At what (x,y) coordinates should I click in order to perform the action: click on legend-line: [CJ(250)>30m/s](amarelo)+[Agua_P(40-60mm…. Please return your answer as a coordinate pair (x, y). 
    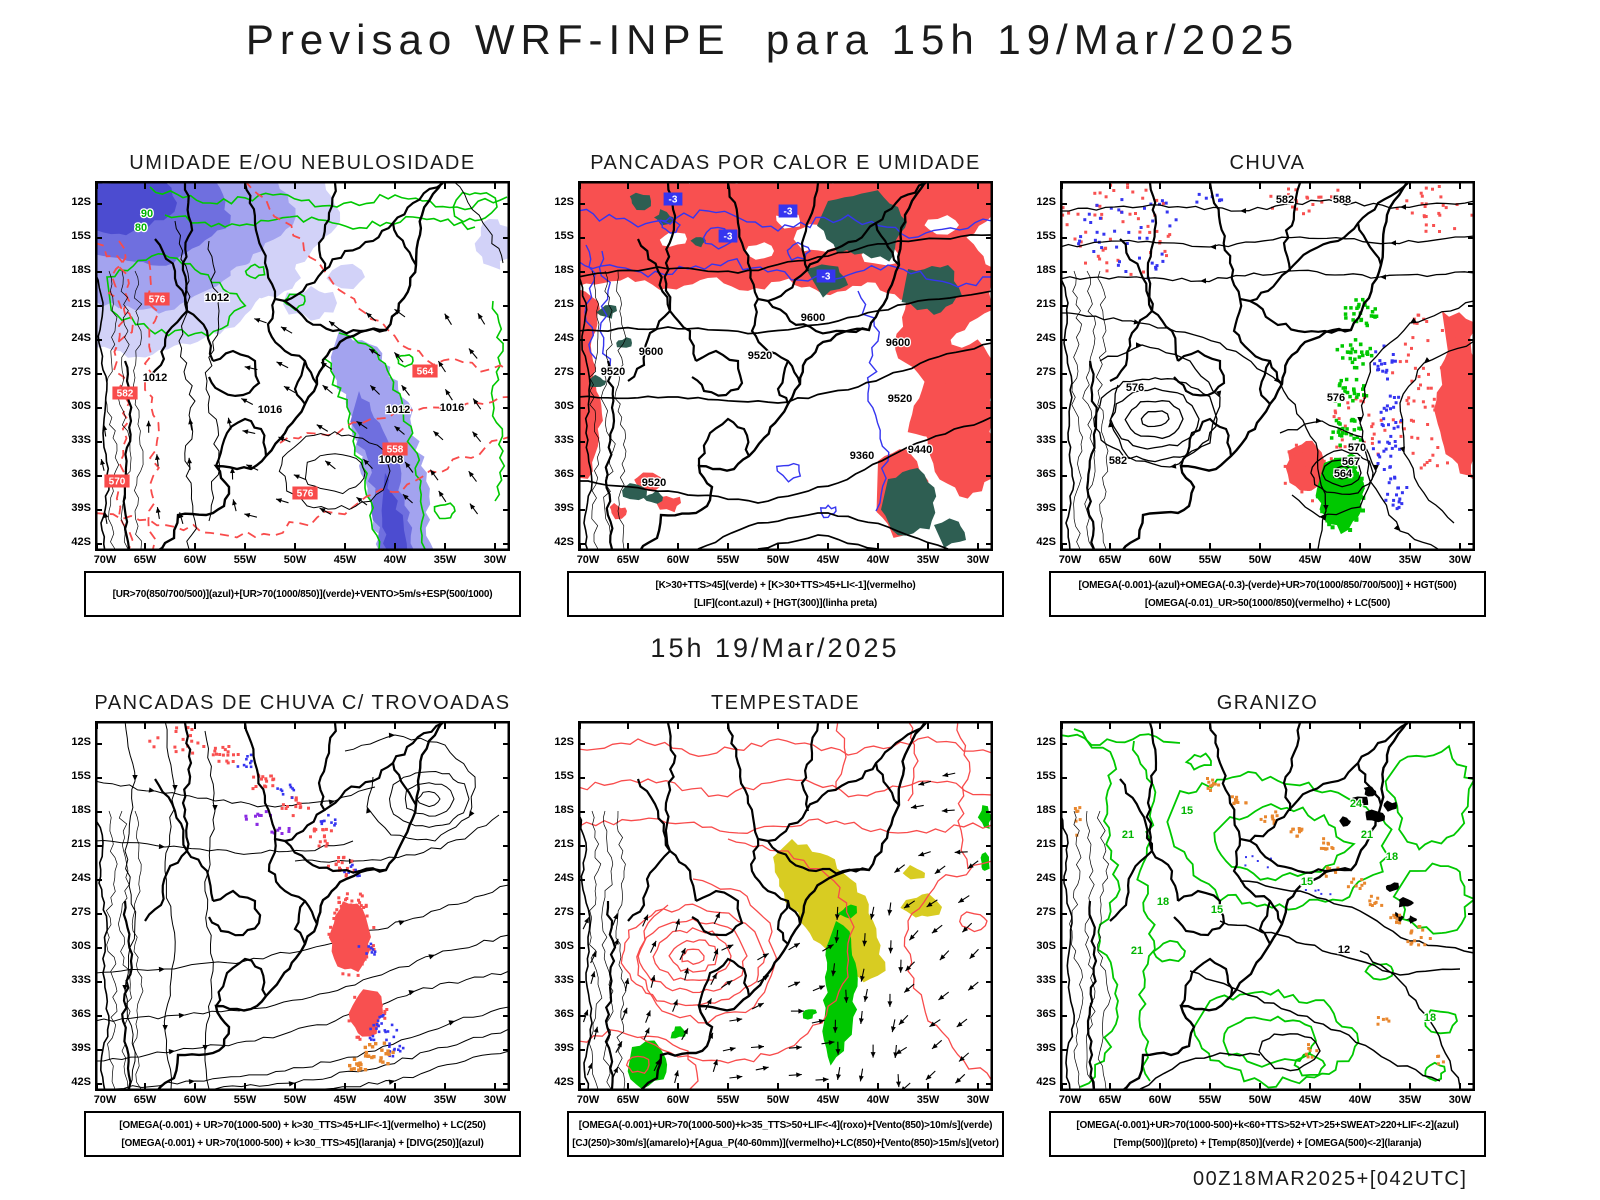
    Looking at the image, I should click on (785, 1143).